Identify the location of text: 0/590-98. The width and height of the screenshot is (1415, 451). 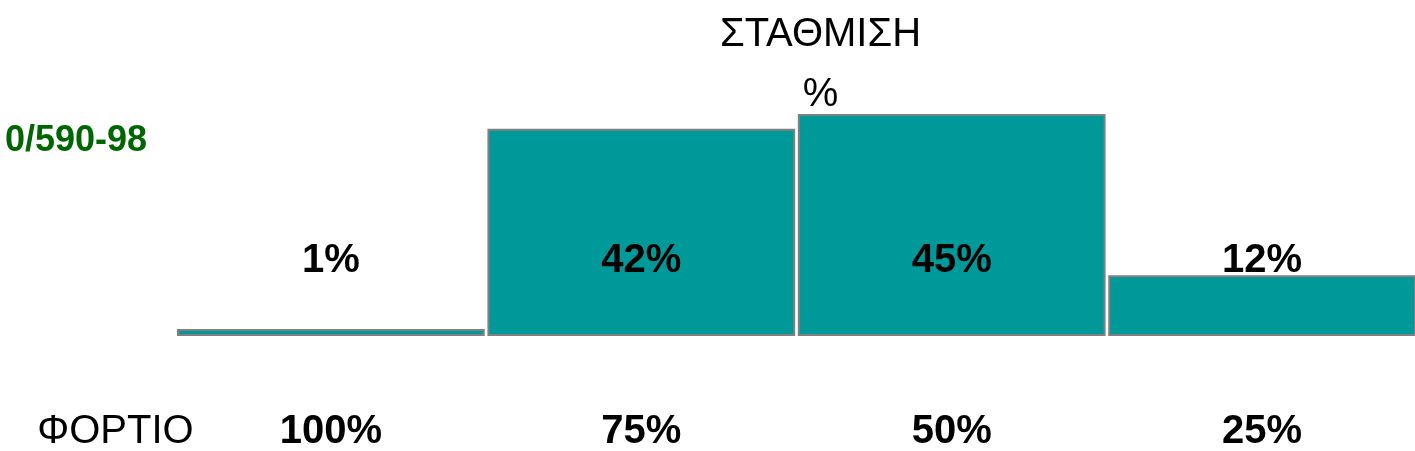
(76, 138).